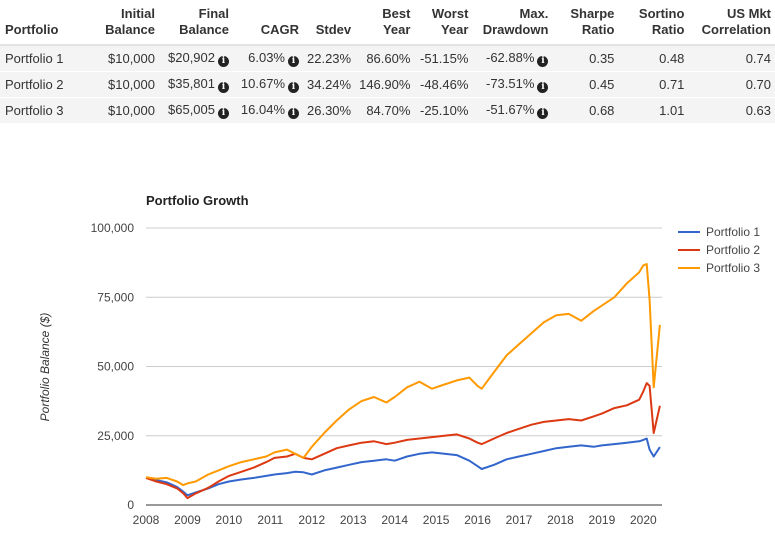 This screenshot has width=775, height=540. I want to click on cell-sharpe: 0.35, so click(602, 58).